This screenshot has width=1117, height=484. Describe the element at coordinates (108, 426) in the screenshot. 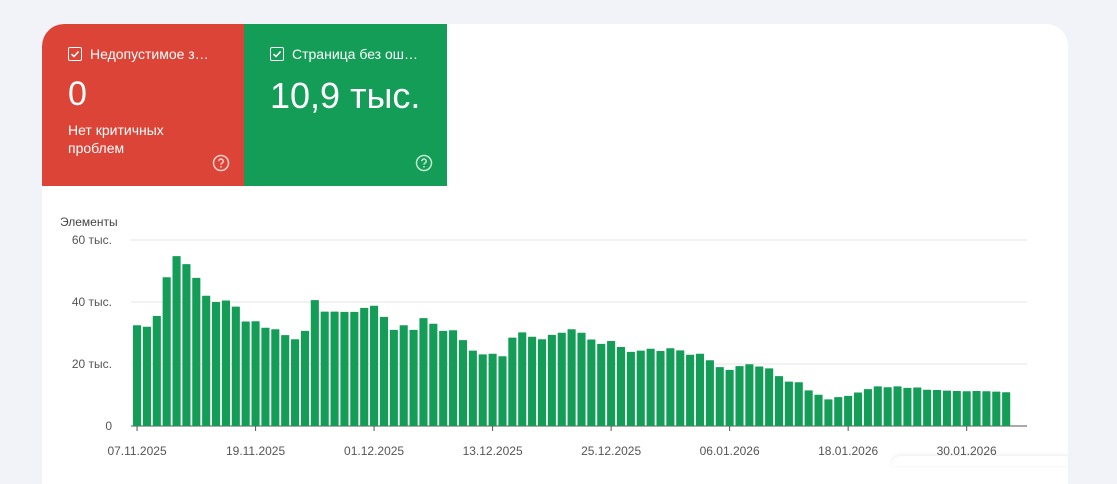

I see `y-tick-label: 0` at that location.